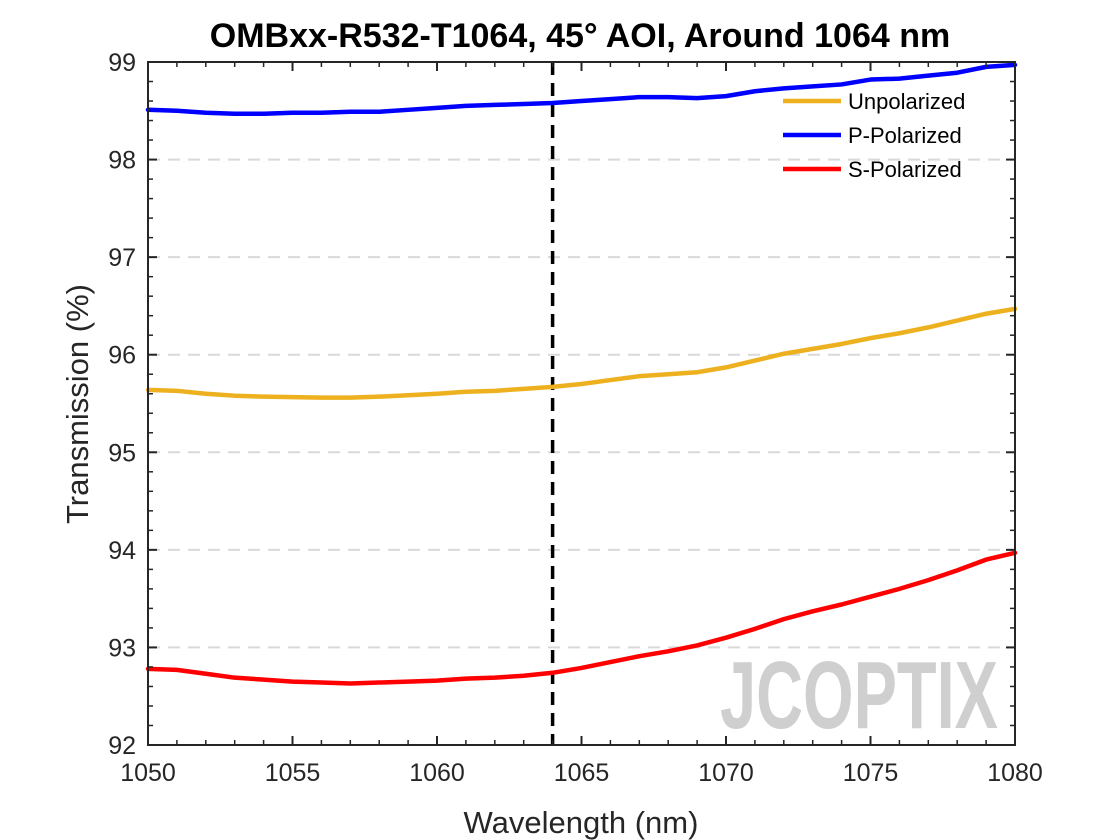  Describe the element at coordinates (726, 773) in the screenshot. I see `x-tick-label: 1070` at that location.